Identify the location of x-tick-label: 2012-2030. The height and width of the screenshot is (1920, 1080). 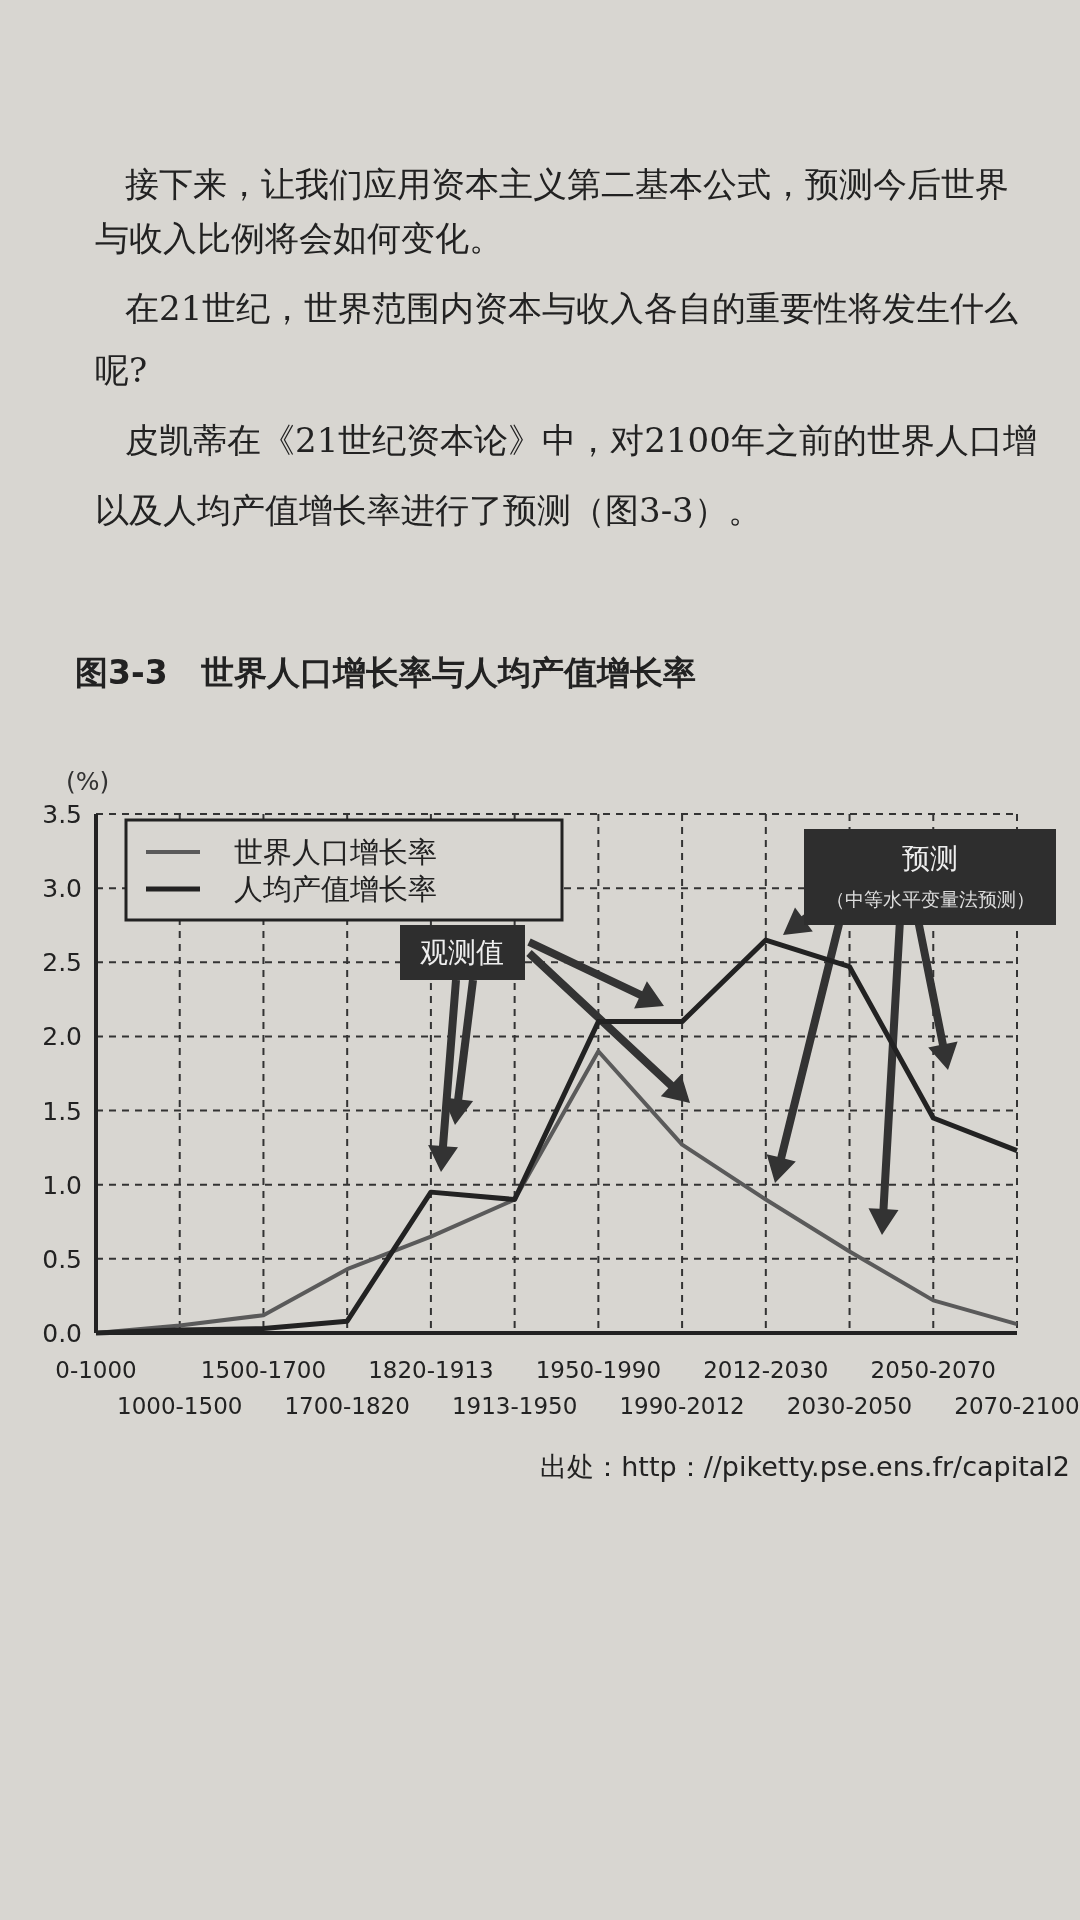
(766, 1370).